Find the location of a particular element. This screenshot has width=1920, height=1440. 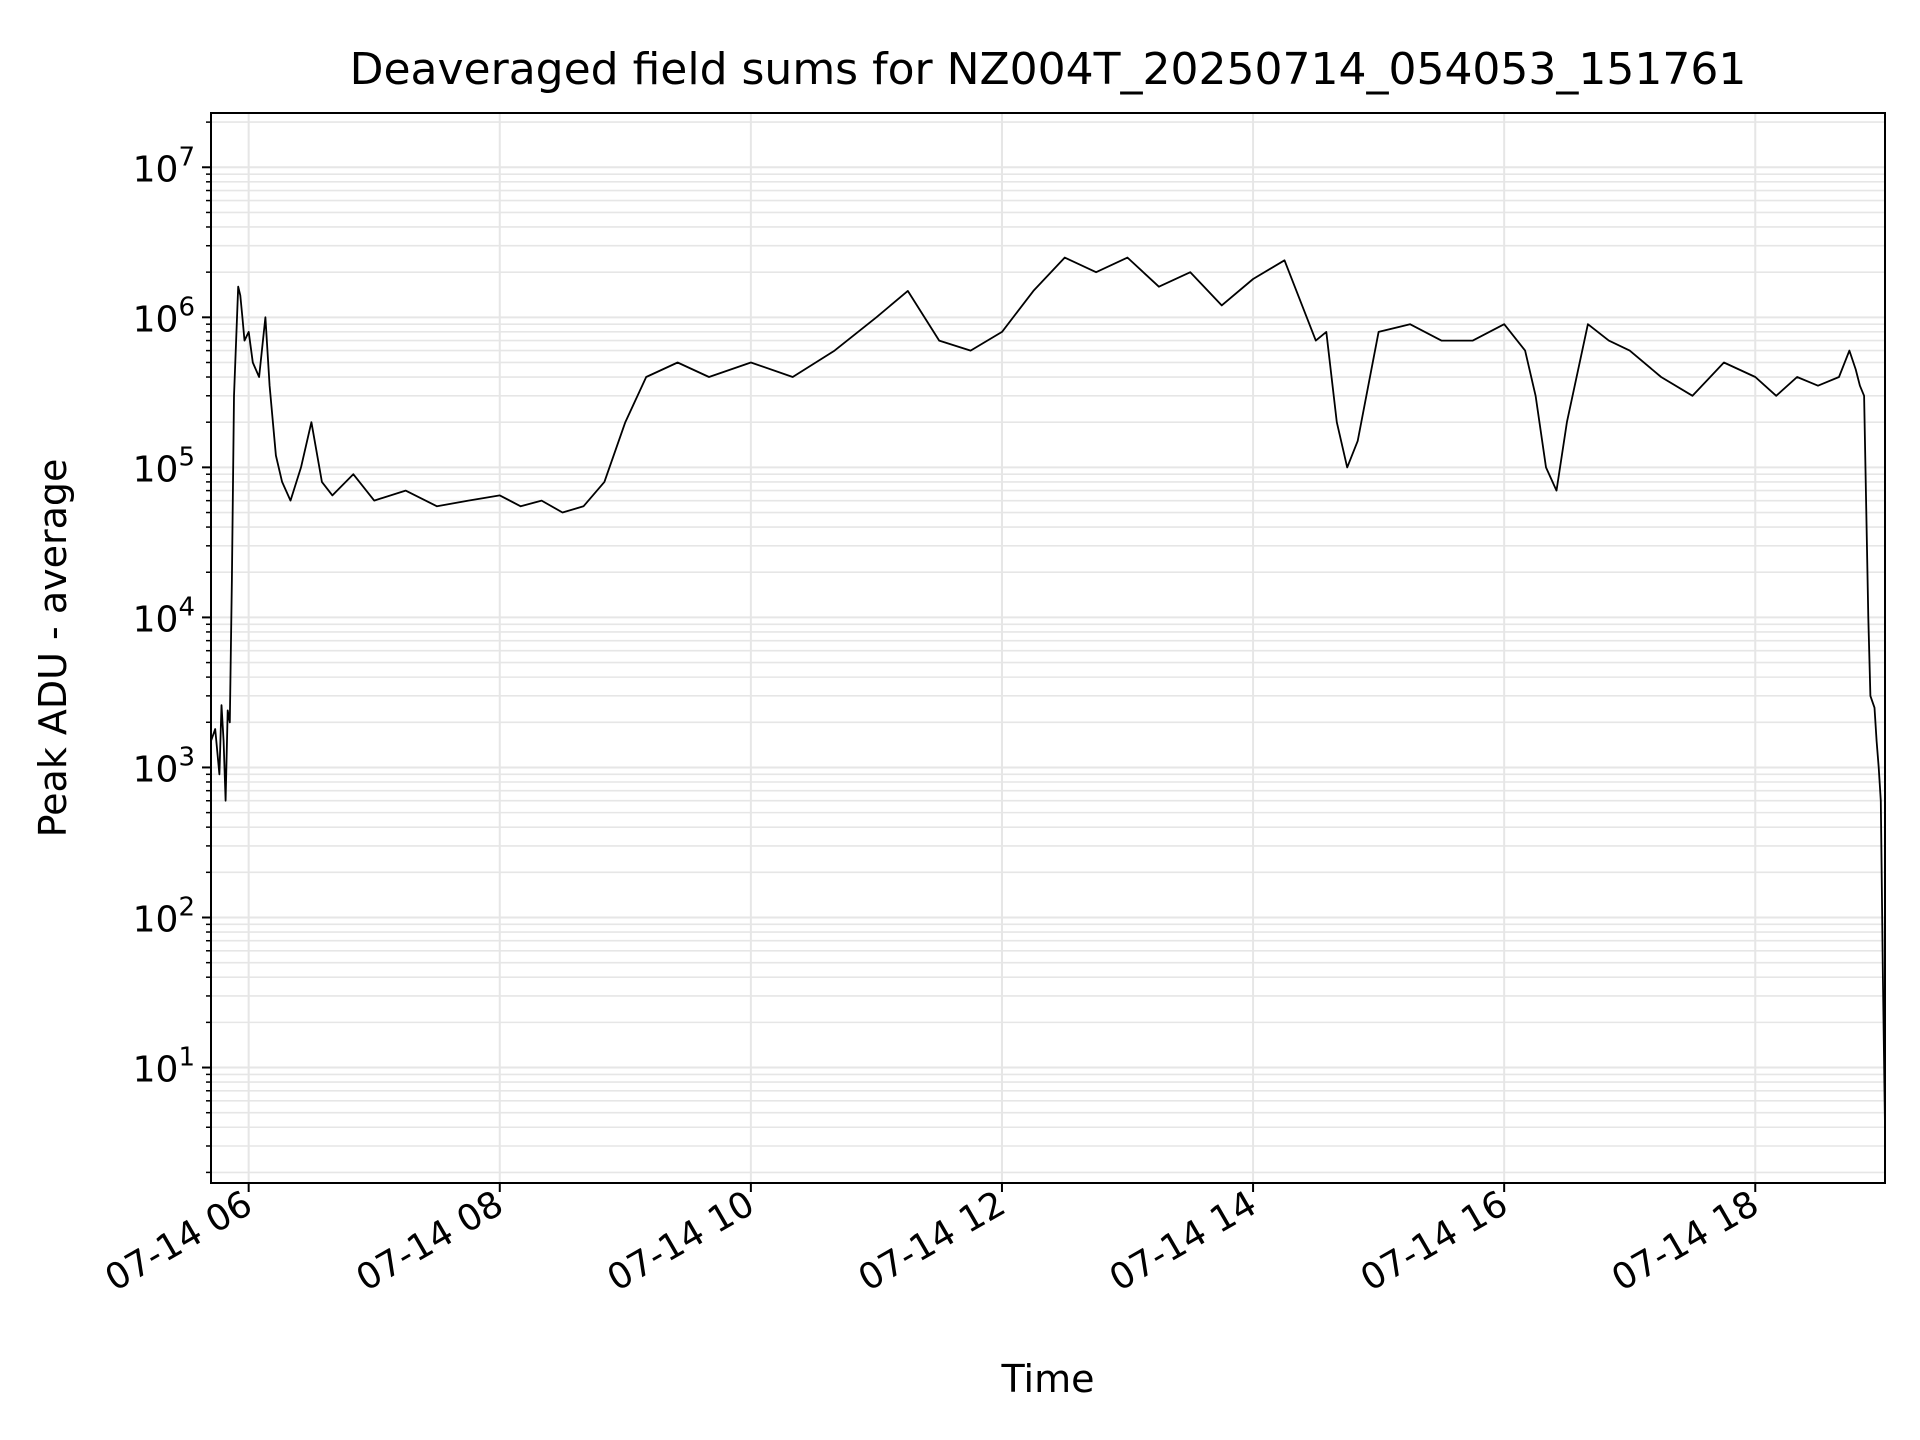

y-tick-label: 10¹ is located at coordinates (164, 1067).